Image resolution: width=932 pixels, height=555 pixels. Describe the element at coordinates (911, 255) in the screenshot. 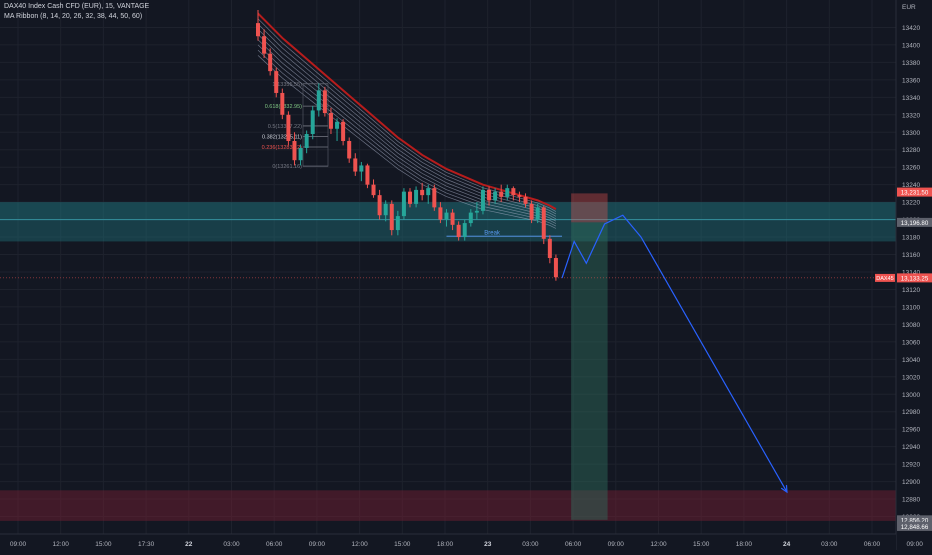

I see `y-tick-label: 13160` at that location.